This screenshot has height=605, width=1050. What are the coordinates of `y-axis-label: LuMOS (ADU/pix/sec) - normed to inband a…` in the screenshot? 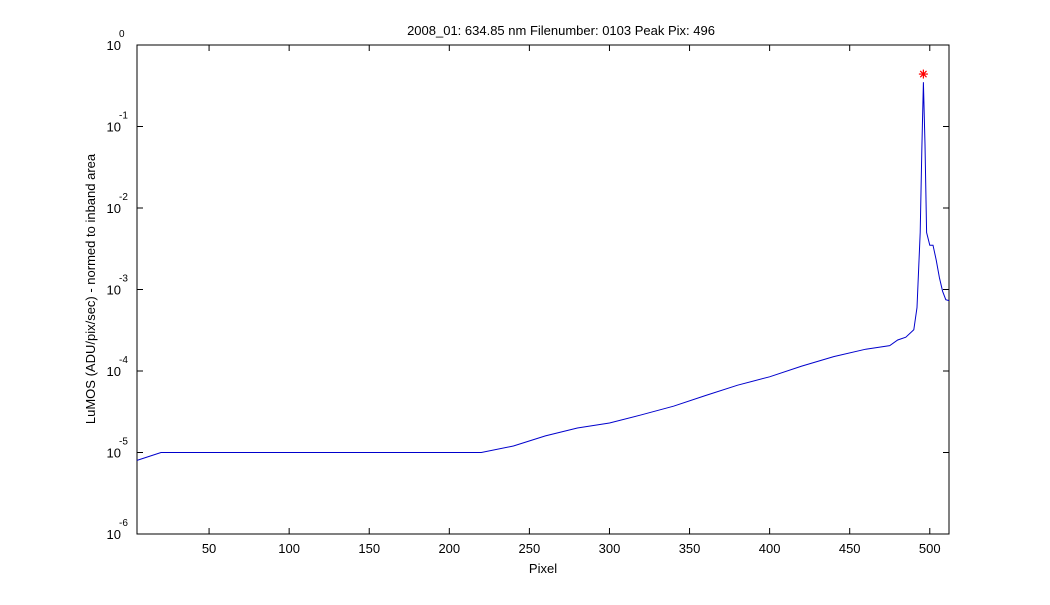 It's located at (90, 288).